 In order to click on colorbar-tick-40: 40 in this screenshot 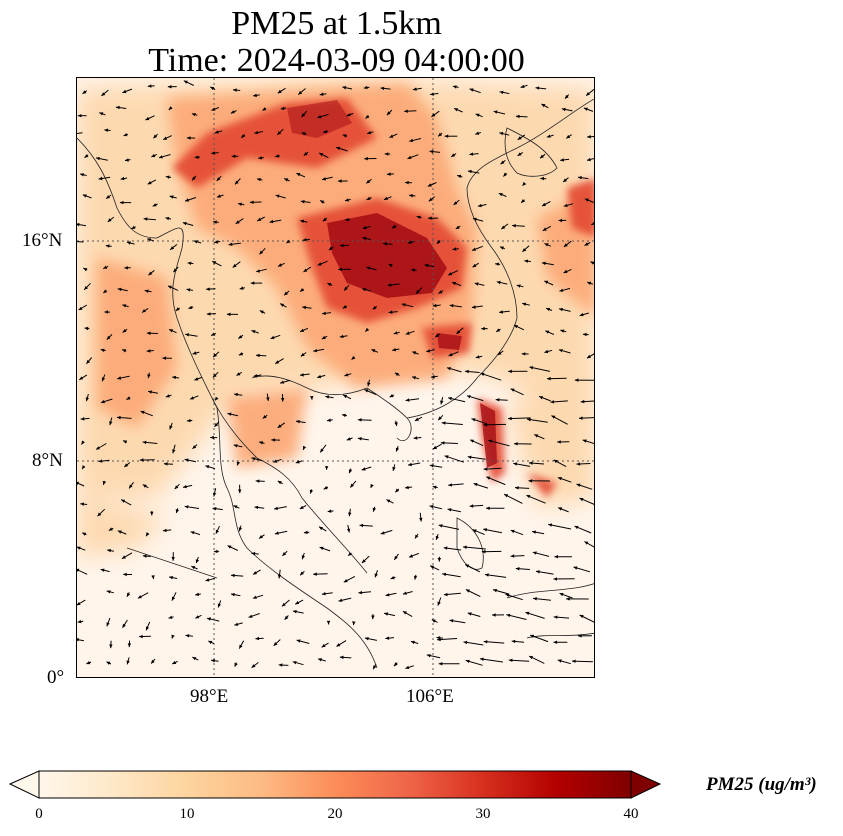, I will do `click(631, 814)`.